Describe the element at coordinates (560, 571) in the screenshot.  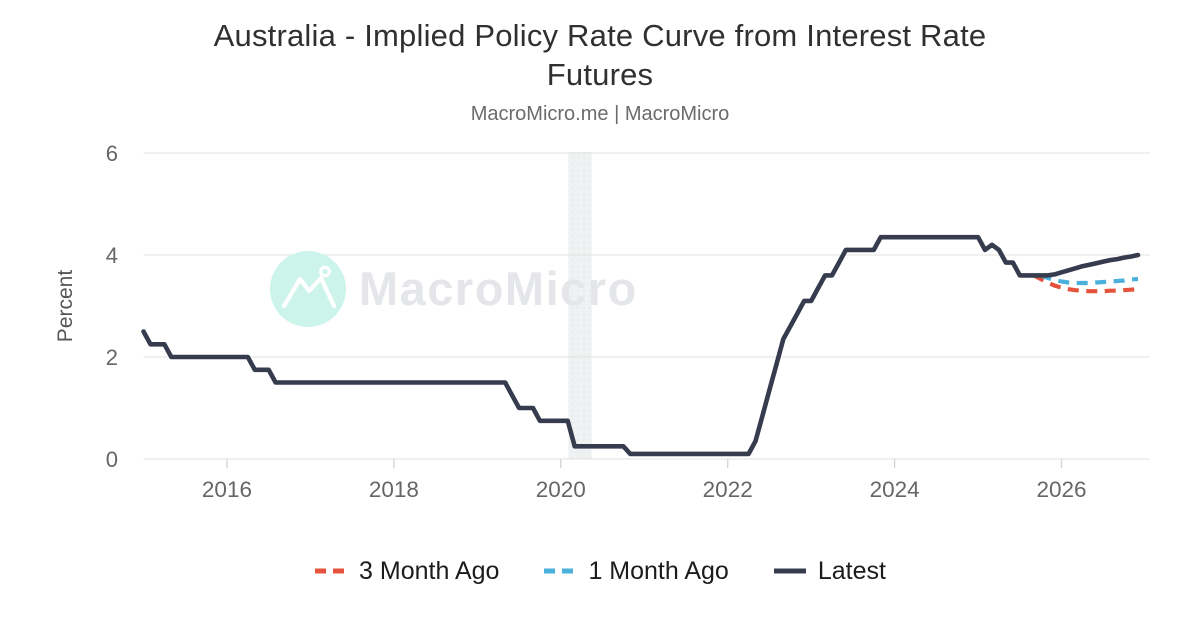
I see `legend-swatch-1-month-ago` at that location.